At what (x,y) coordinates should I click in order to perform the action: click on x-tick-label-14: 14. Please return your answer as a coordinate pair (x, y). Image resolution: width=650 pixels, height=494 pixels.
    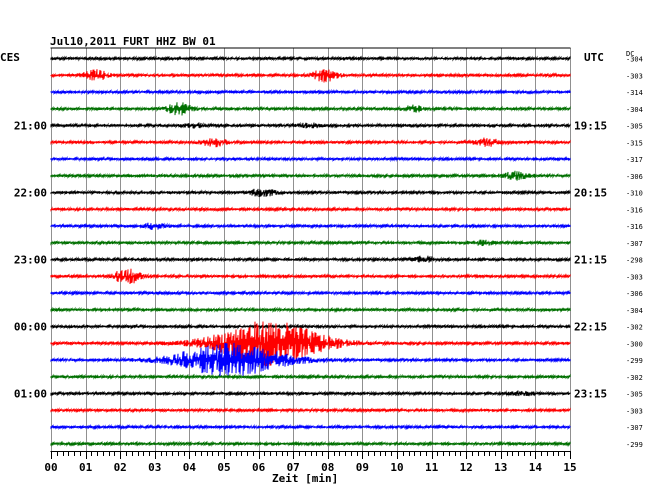
    Looking at the image, I should click on (536, 467).